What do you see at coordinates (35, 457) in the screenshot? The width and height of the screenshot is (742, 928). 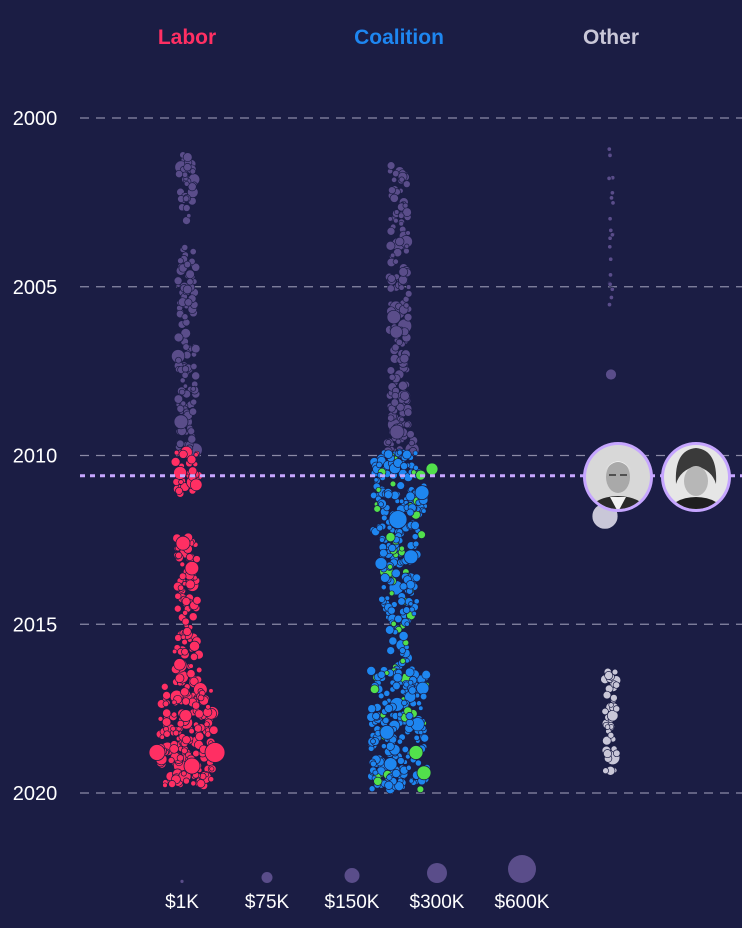 I see `y-tick-label: 2010` at bounding box center [35, 457].